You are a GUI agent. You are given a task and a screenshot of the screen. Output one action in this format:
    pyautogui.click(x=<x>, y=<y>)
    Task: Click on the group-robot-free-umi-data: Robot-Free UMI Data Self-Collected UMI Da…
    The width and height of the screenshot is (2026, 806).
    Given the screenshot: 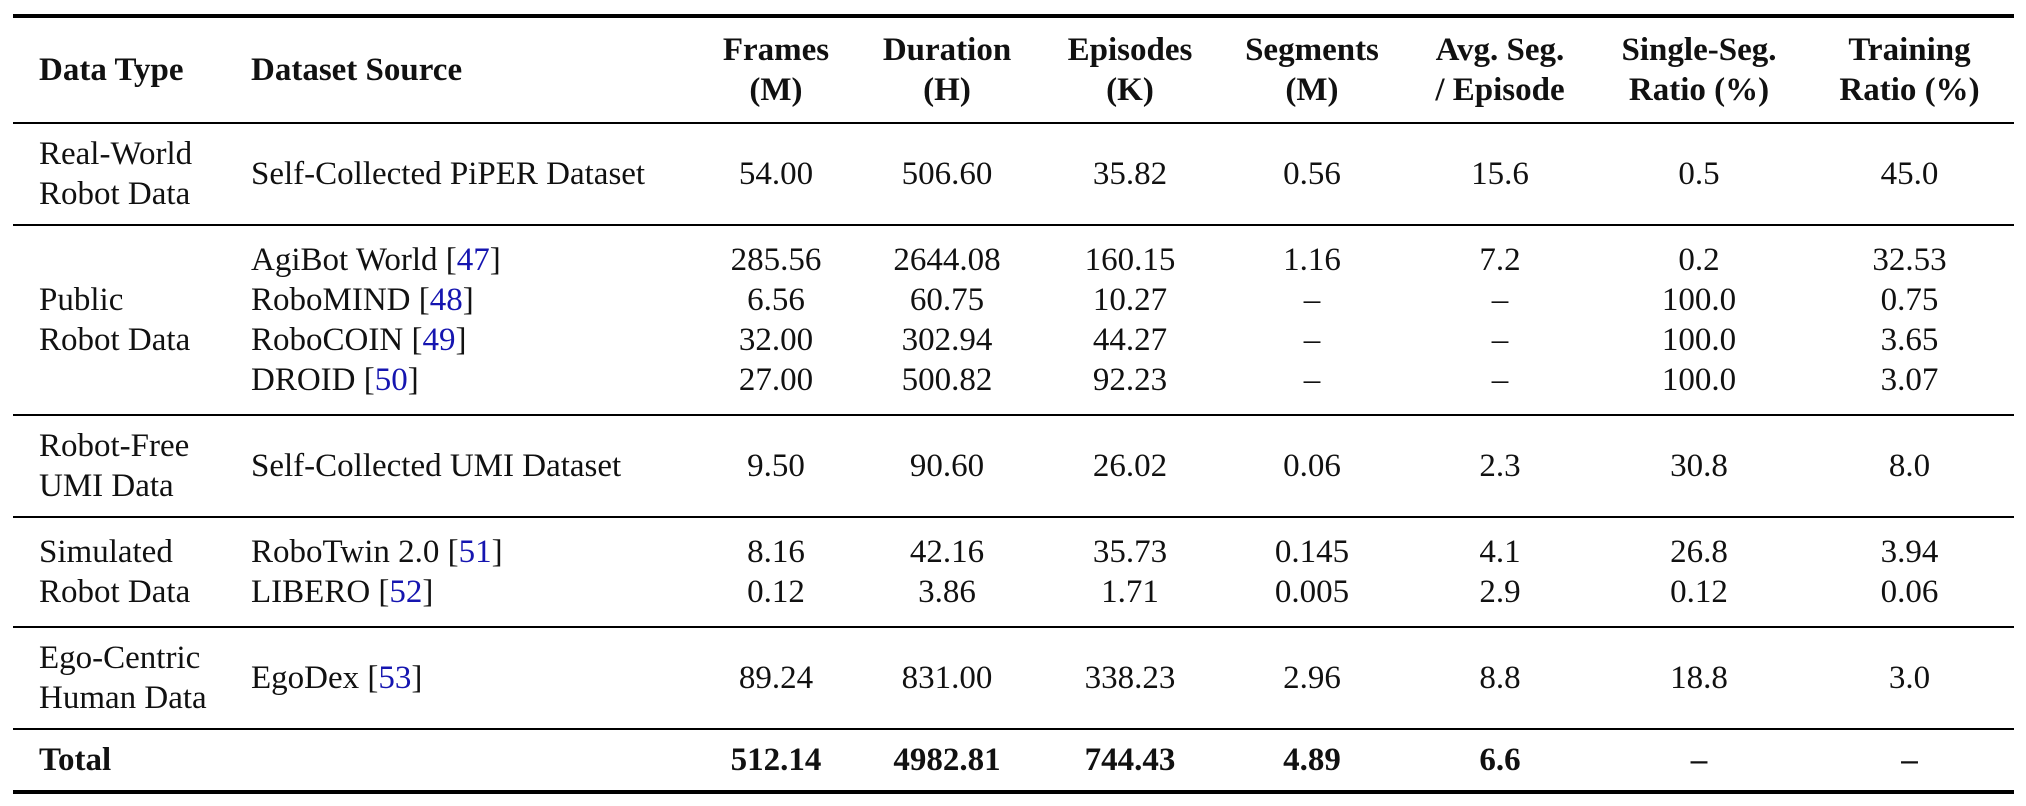 What is the action you would take?
    pyautogui.click(x=1013, y=466)
    